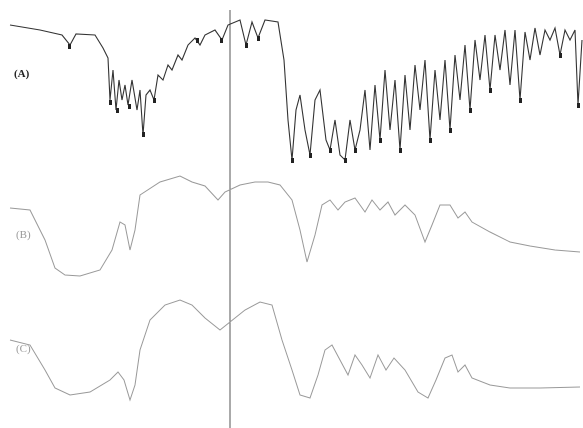 The image size is (583, 428). I want to click on panel-label: (C), so click(23, 349).